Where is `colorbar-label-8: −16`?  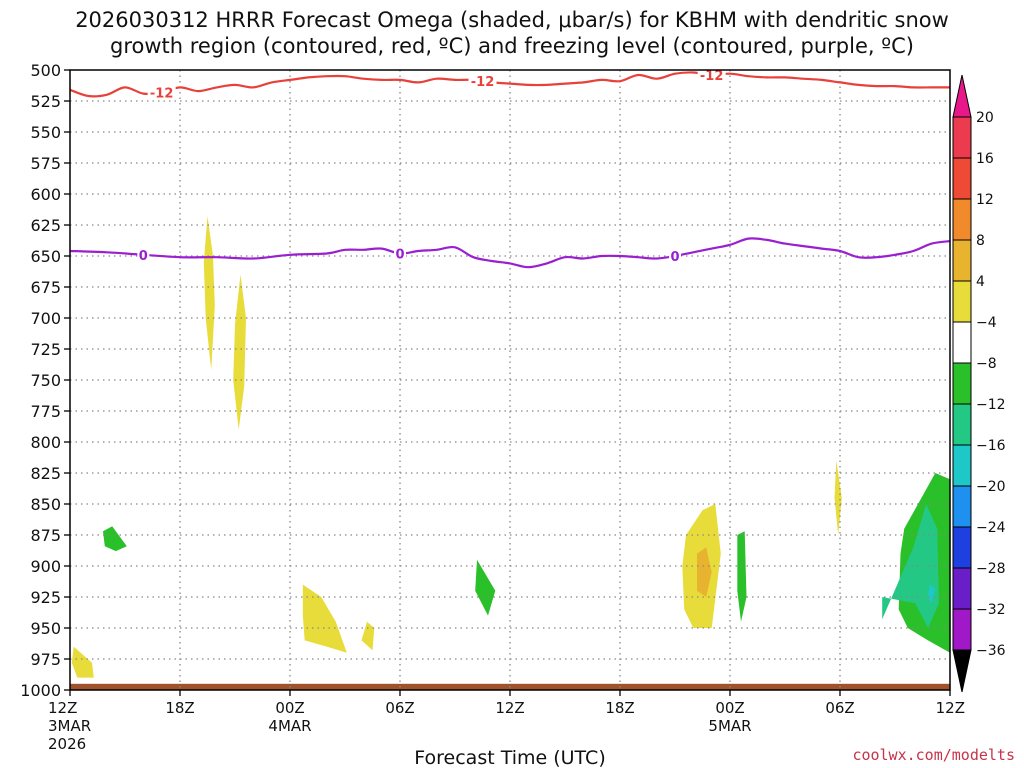 colorbar-label-8: −16 is located at coordinates (991, 446).